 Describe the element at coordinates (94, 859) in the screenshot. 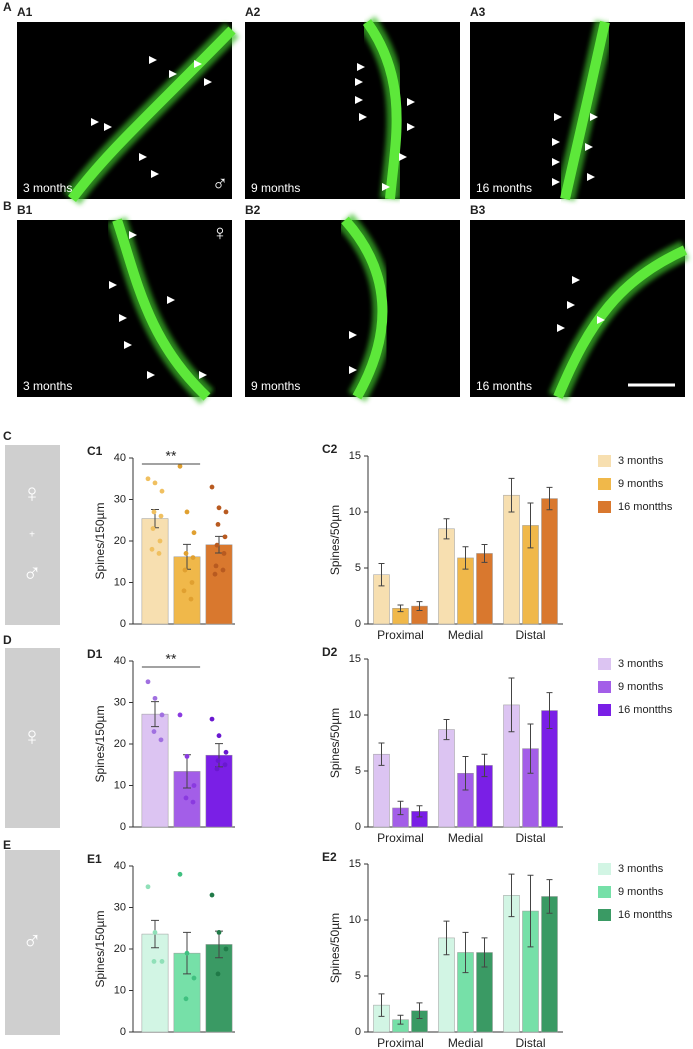

I see `panel-label: E1` at that location.